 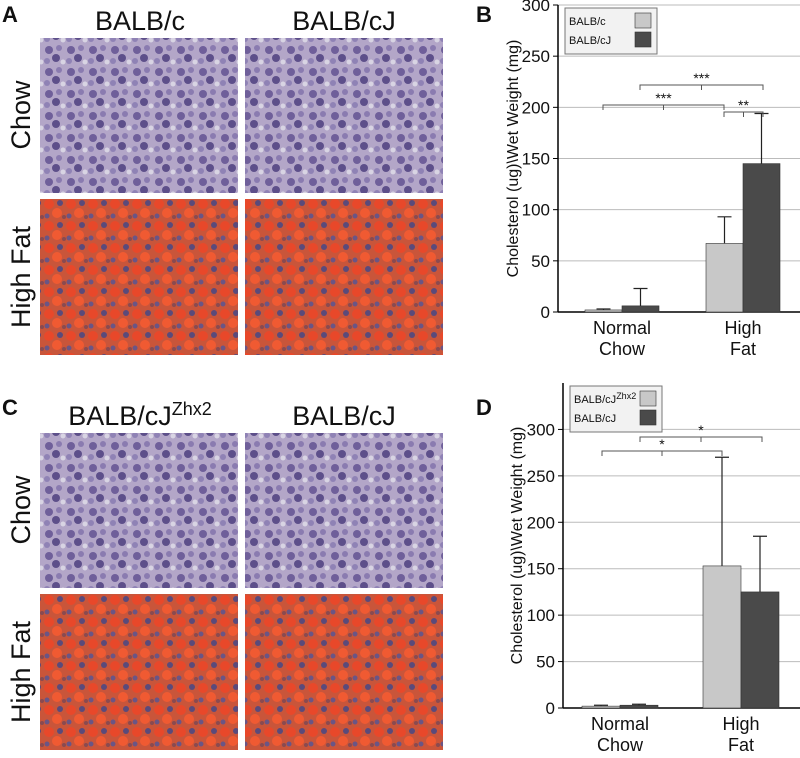 I want to click on legend-label: BALB/c, so click(x=587, y=22).